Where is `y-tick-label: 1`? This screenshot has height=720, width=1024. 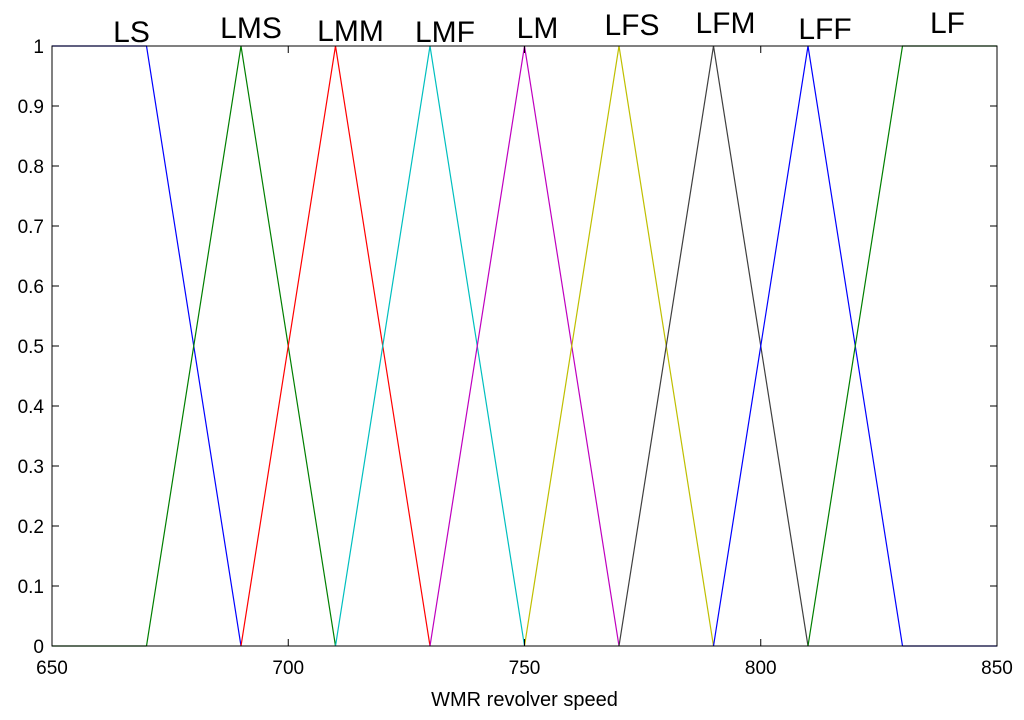 y-tick-label: 1 is located at coordinates (38, 47).